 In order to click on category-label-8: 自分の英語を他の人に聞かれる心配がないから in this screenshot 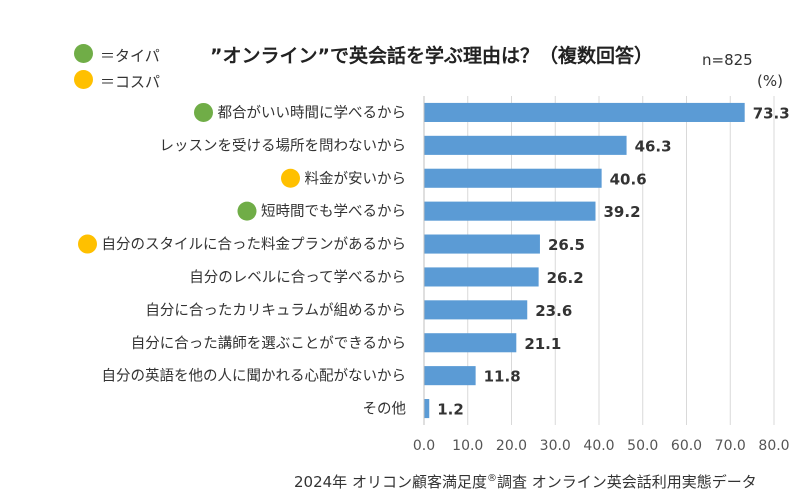, I will do `click(254, 376)`.